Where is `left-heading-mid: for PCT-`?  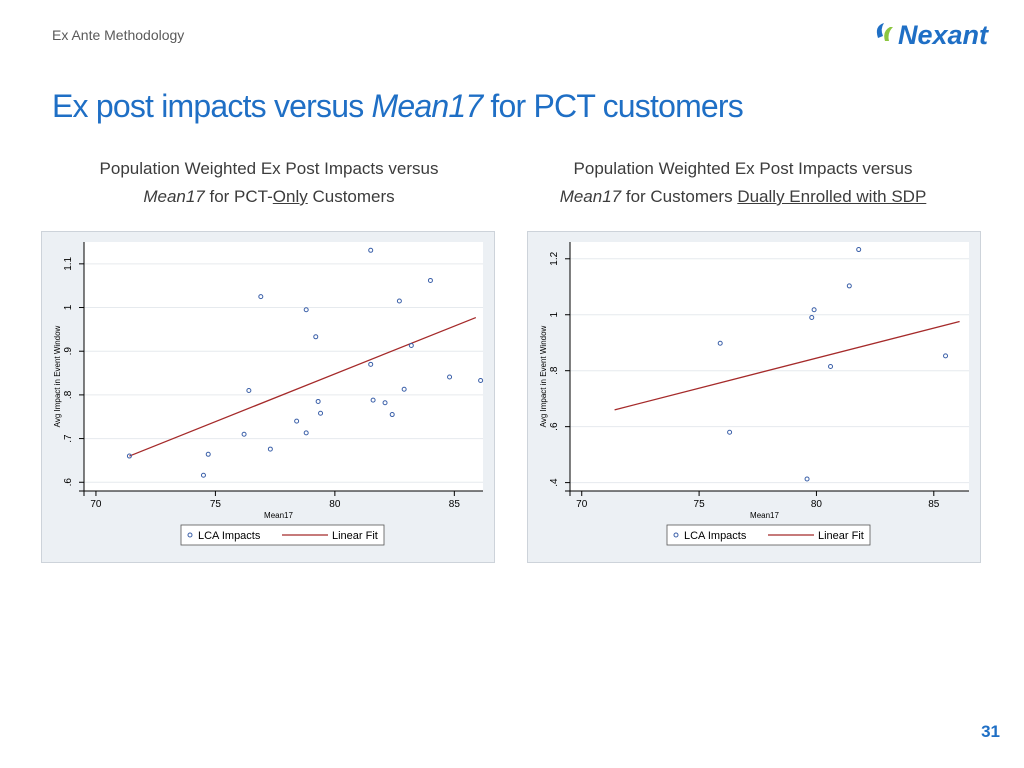
left-heading-mid: for PCT- is located at coordinates (238, 196).